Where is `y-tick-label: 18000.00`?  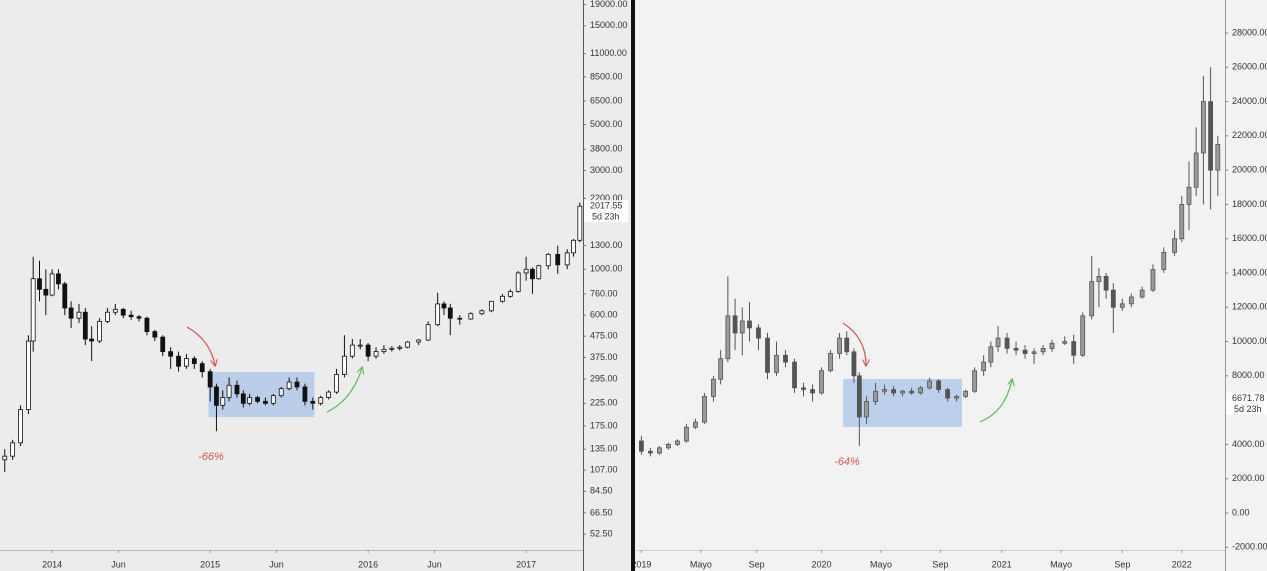 y-tick-label: 18000.00 is located at coordinates (1249, 204).